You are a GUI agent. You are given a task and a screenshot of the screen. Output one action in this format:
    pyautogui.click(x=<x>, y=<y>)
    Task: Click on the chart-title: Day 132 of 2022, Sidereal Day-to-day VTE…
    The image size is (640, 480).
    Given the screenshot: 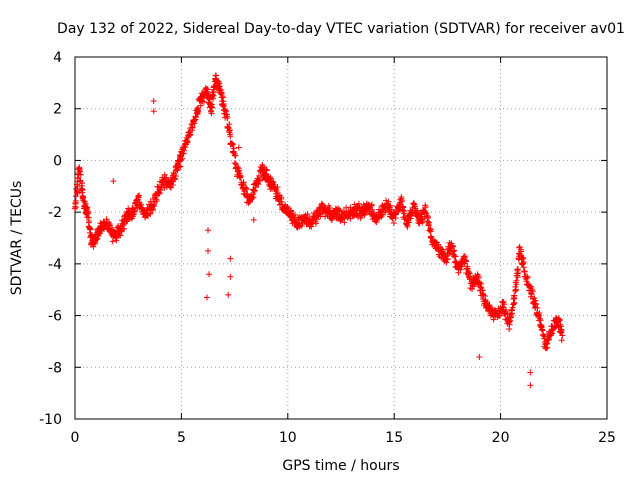 What is the action you would take?
    pyautogui.click(x=341, y=29)
    